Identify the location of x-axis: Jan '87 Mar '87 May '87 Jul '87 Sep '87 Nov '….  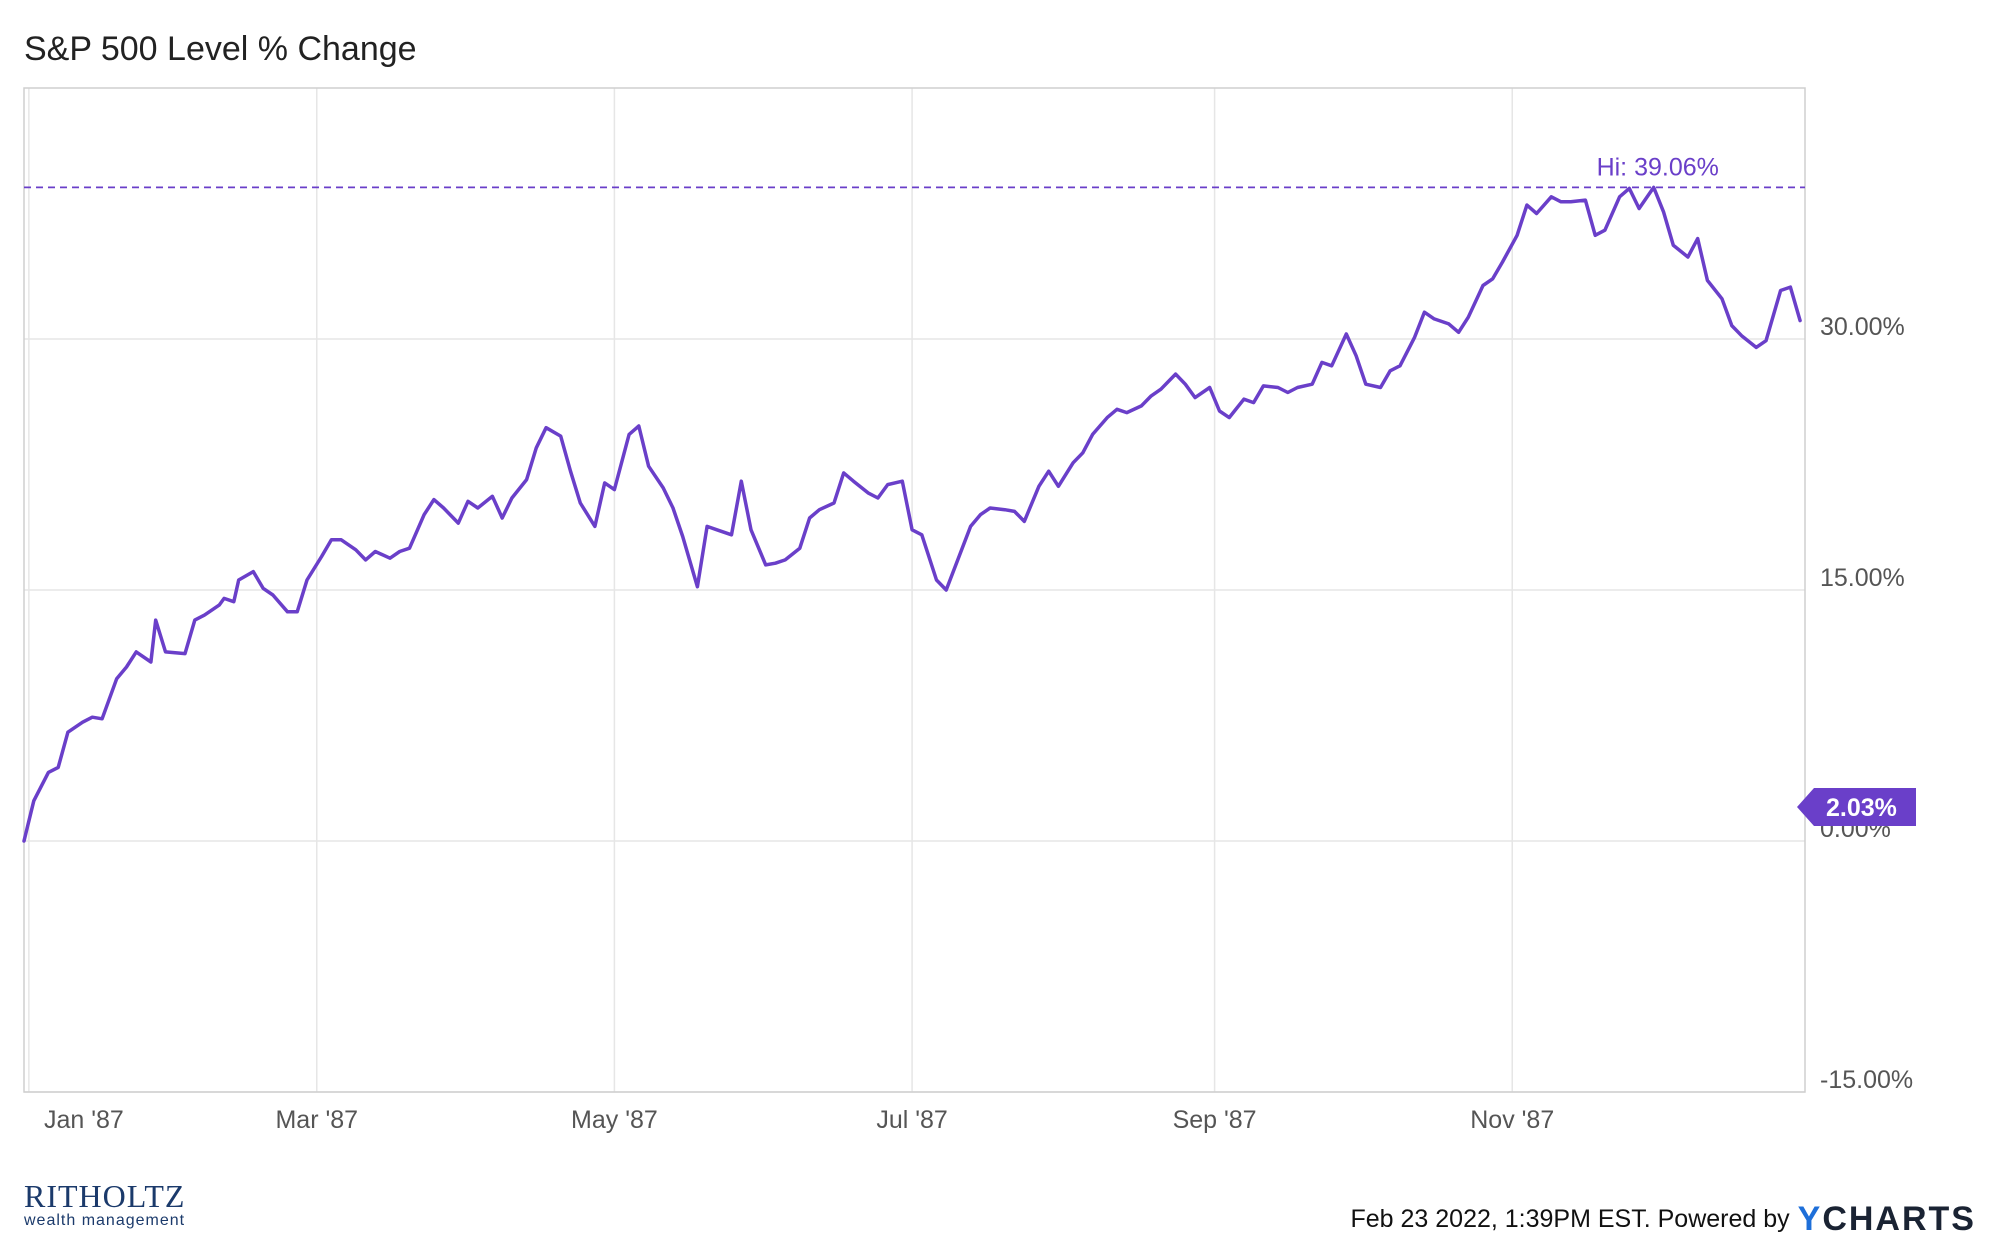
(799, 1120).